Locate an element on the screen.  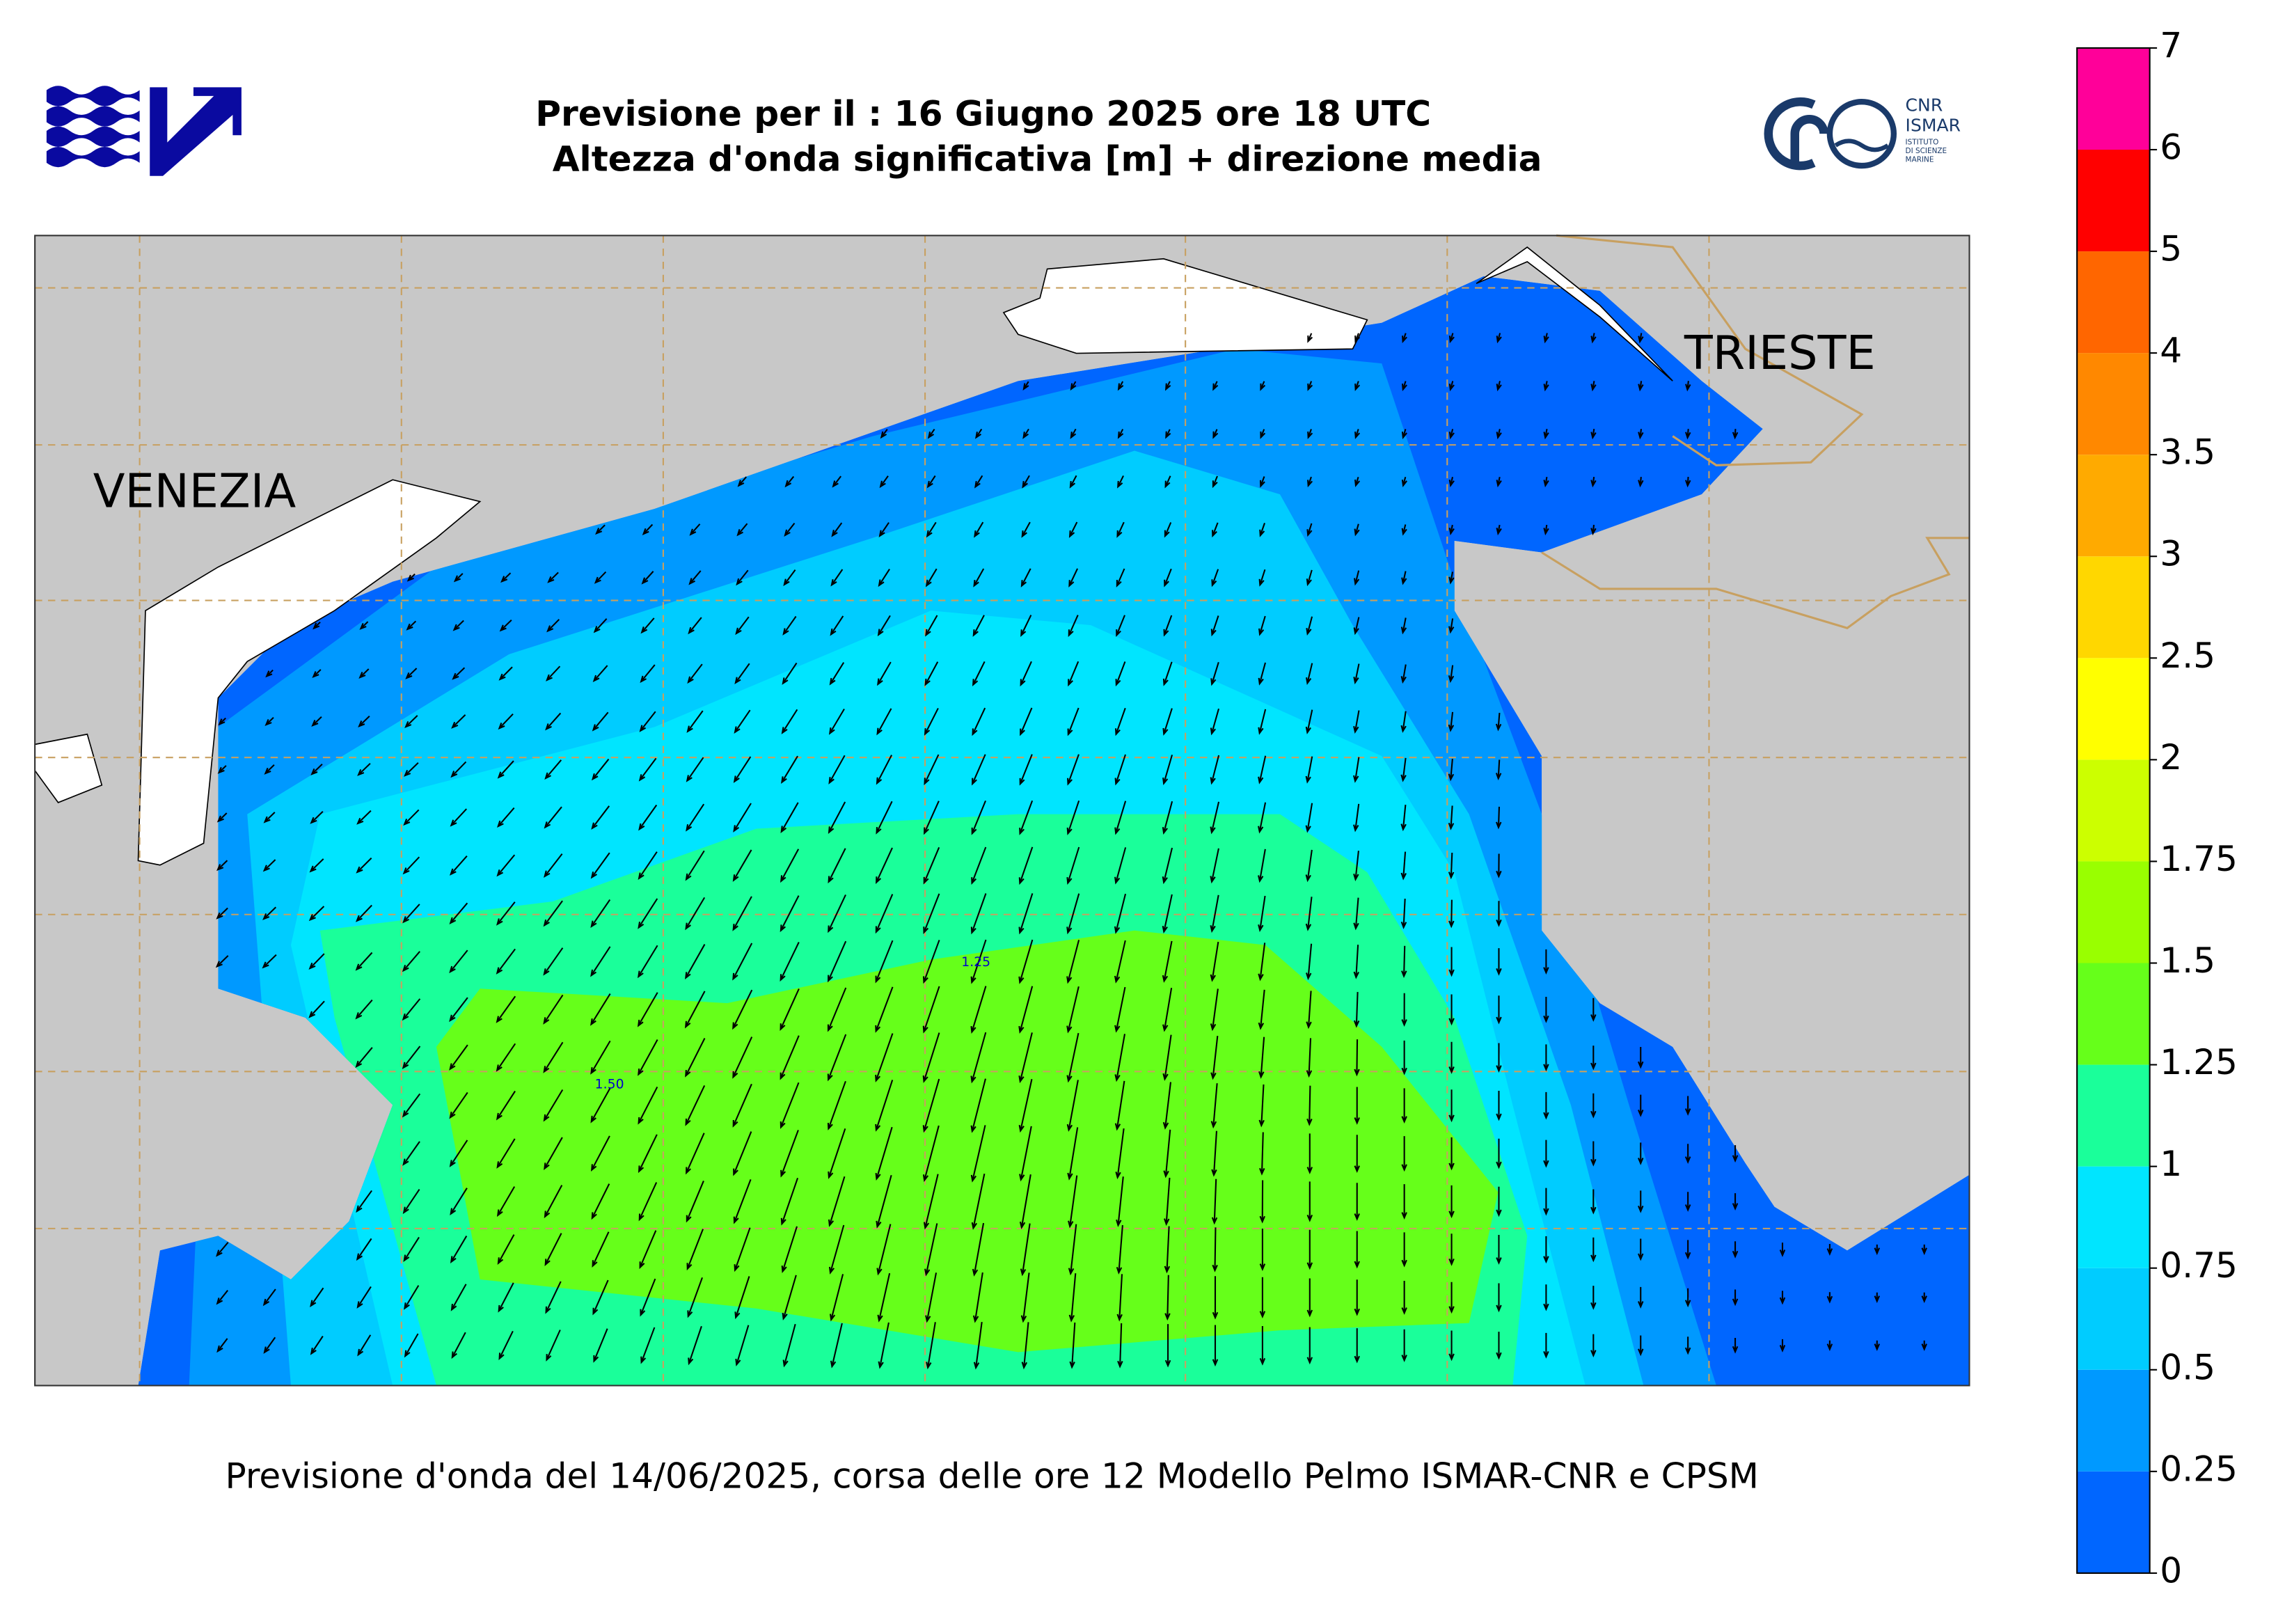
colorbar-tick-label: 1 is located at coordinates (2171, 1163).